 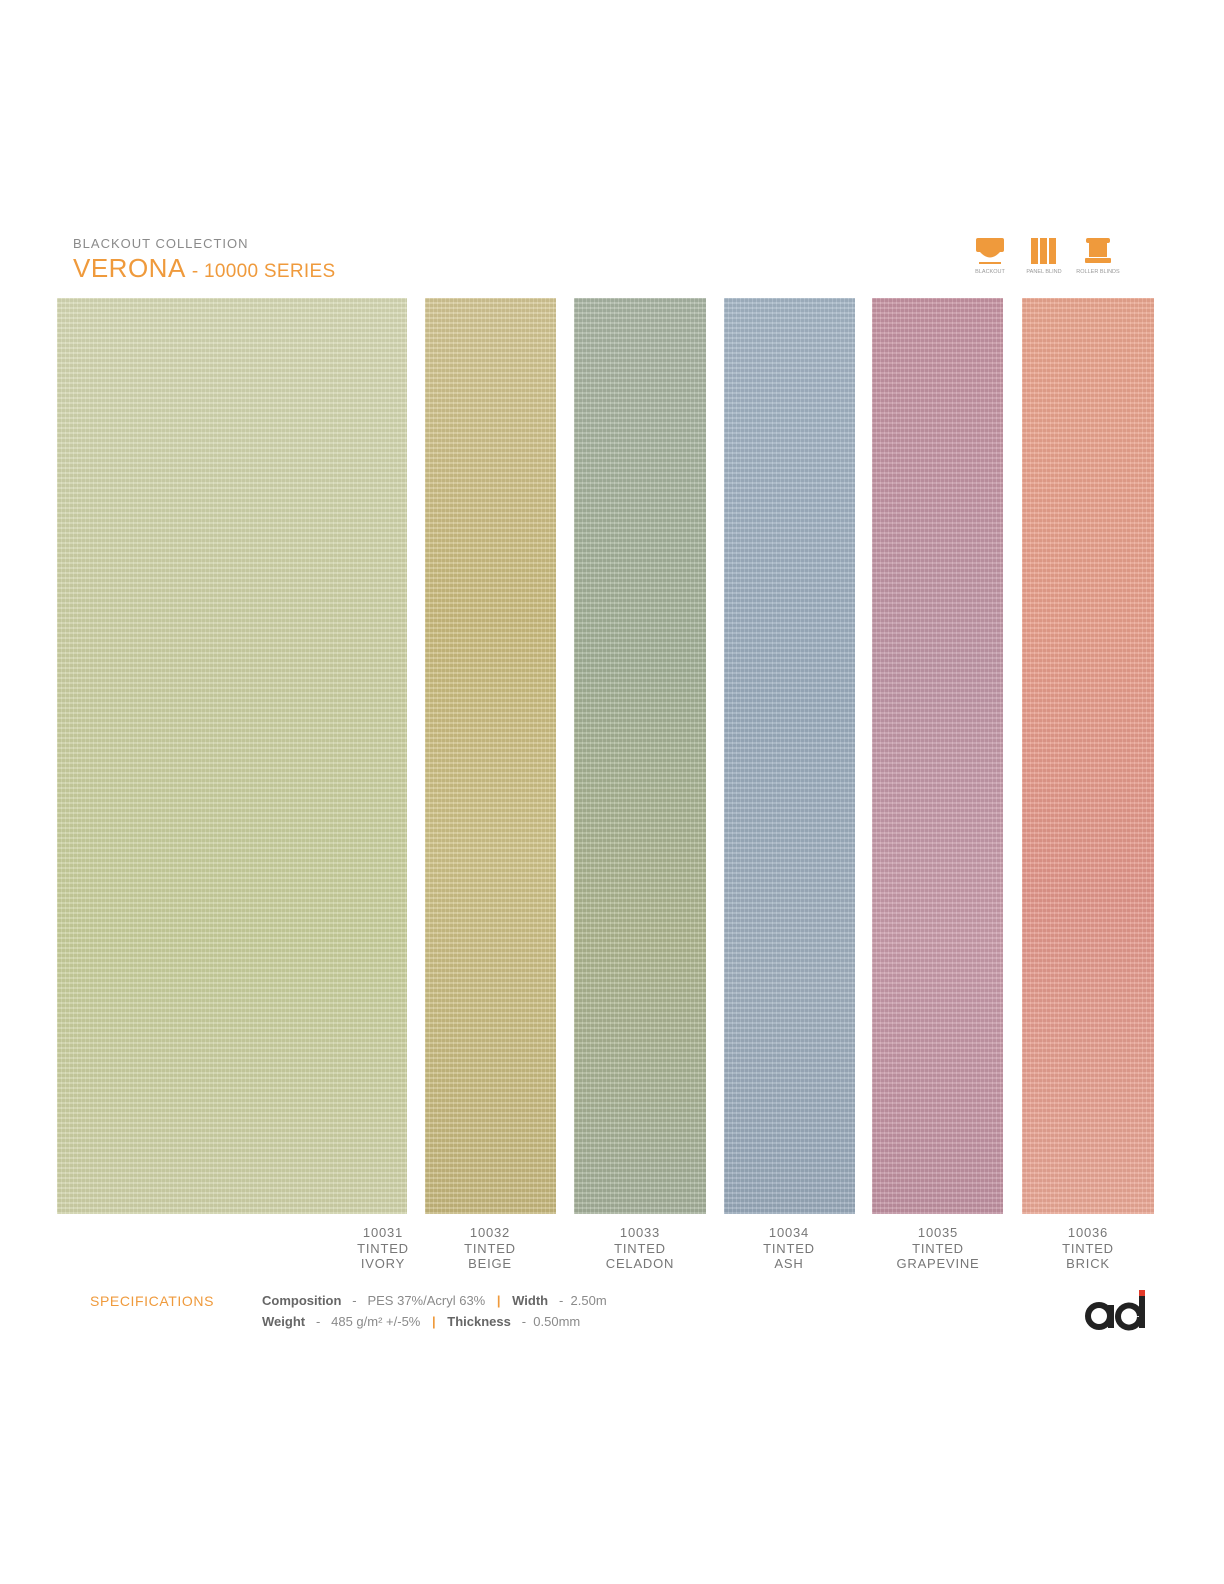 What do you see at coordinates (129, 268) in the screenshot?
I see `series-name: VERONA` at bounding box center [129, 268].